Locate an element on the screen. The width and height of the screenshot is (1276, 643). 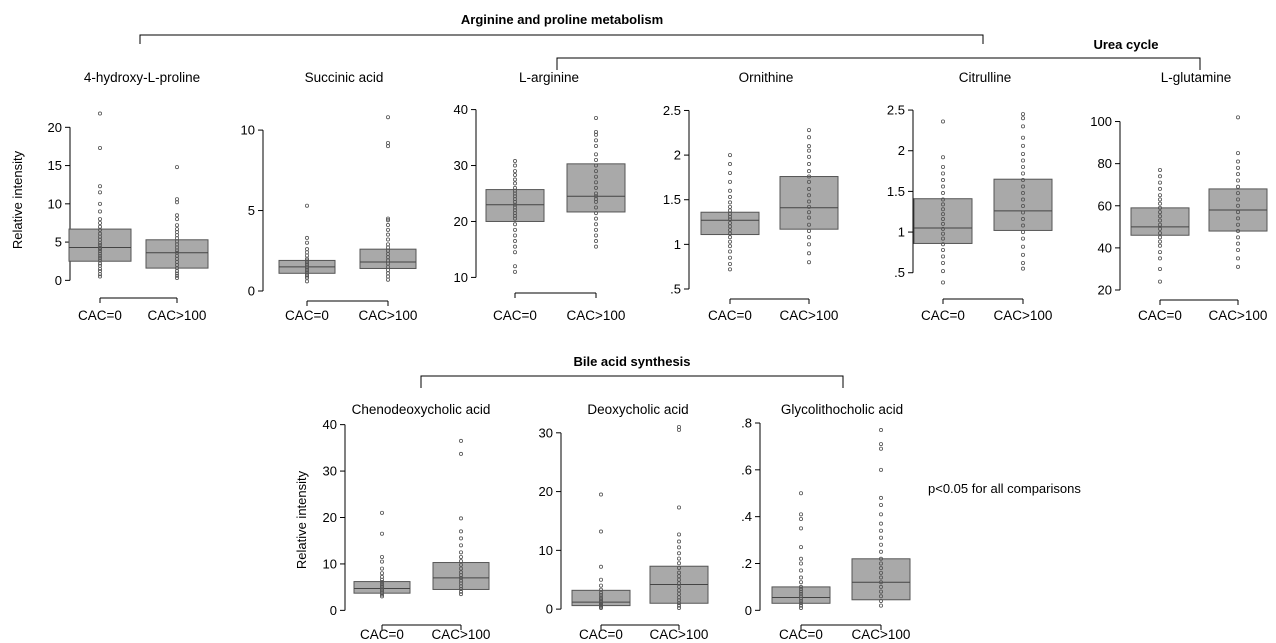
y-tick-label: 10 is located at coordinates (55, 203).